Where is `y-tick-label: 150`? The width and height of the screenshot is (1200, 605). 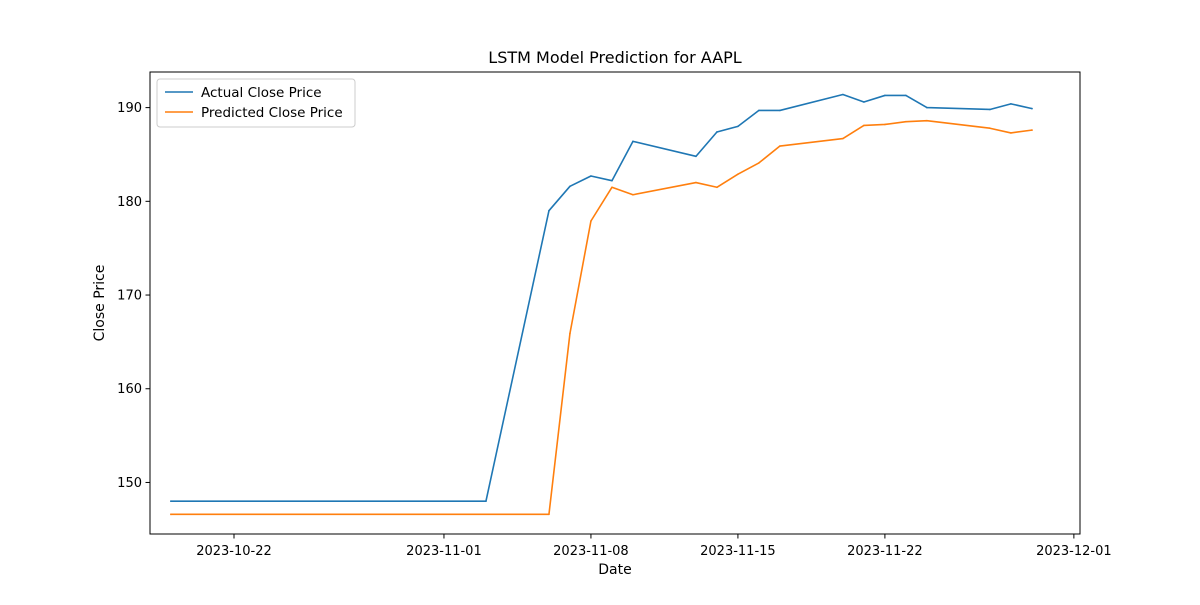 y-tick-label: 150 is located at coordinates (129, 483).